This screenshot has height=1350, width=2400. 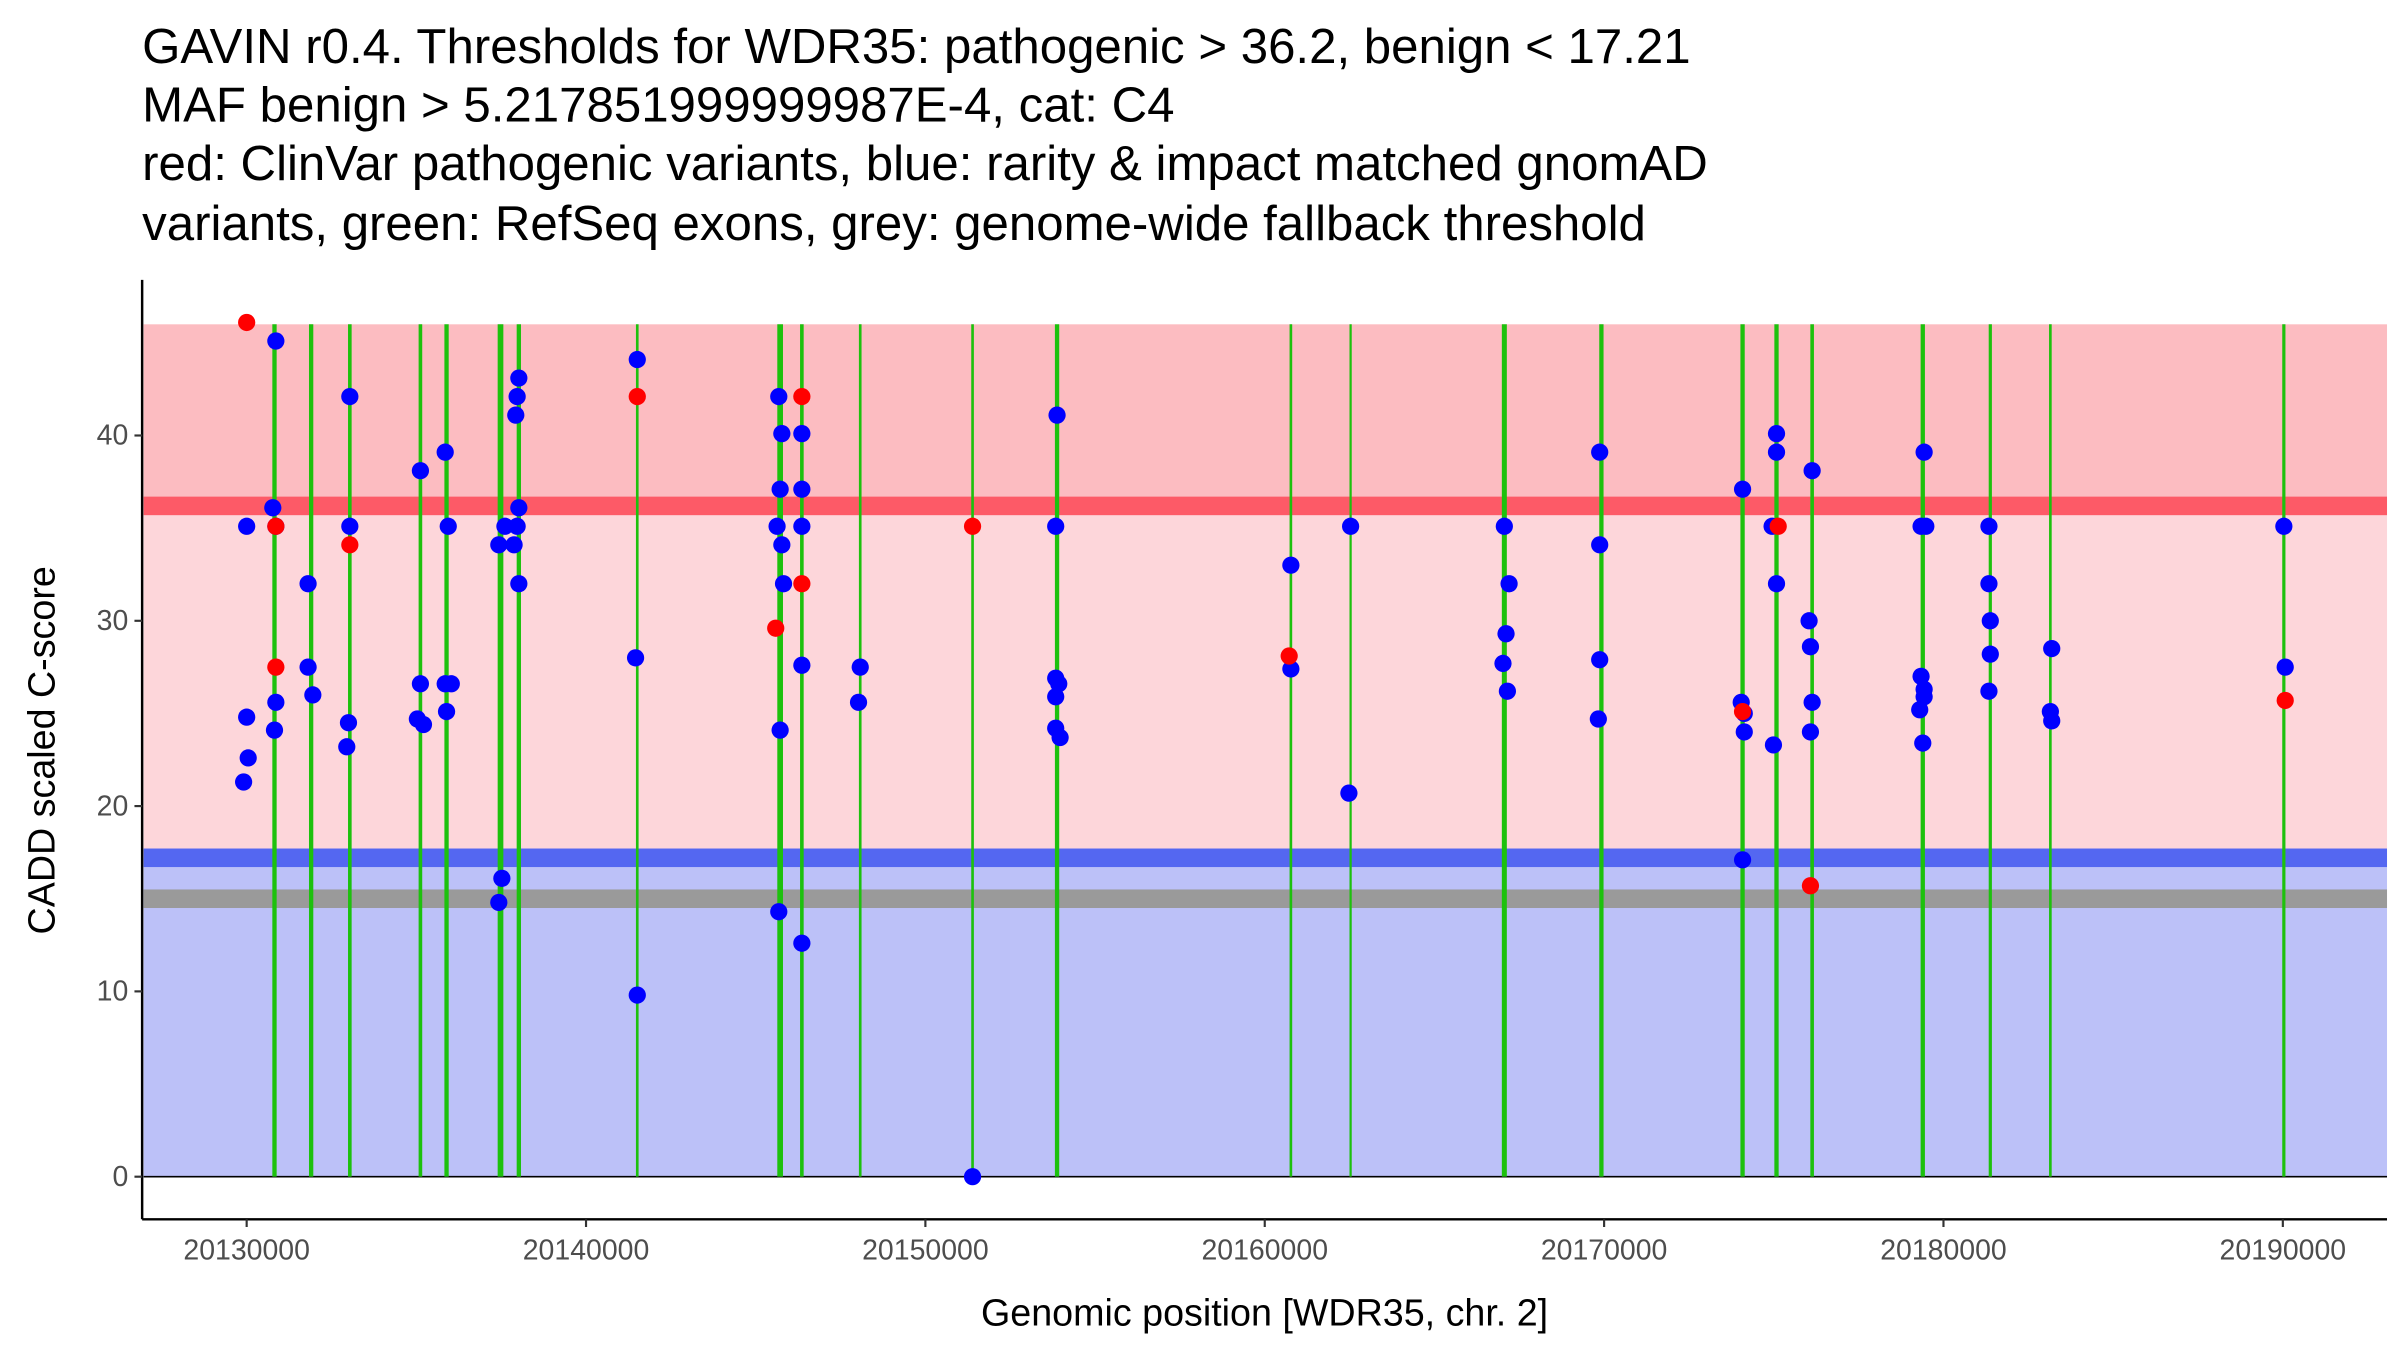 What do you see at coordinates (113, 806) in the screenshot?
I see `y-tick-label: 20` at bounding box center [113, 806].